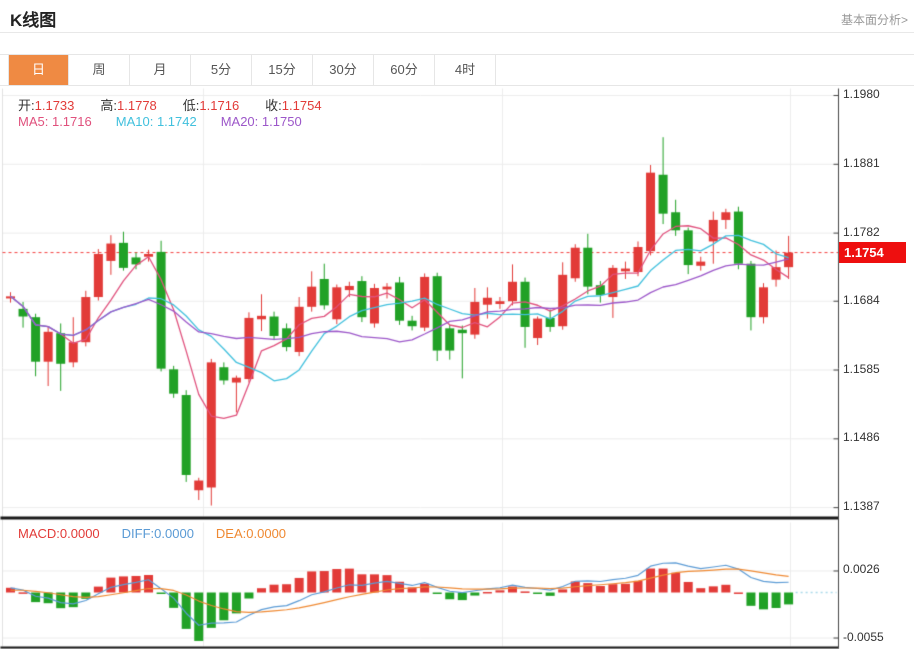 This screenshot has height=649, width=914. What do you see at coordinates (33, 121) in the screenshot?
I see `ma5-label: MA5:` at bounding box center [33, 121].